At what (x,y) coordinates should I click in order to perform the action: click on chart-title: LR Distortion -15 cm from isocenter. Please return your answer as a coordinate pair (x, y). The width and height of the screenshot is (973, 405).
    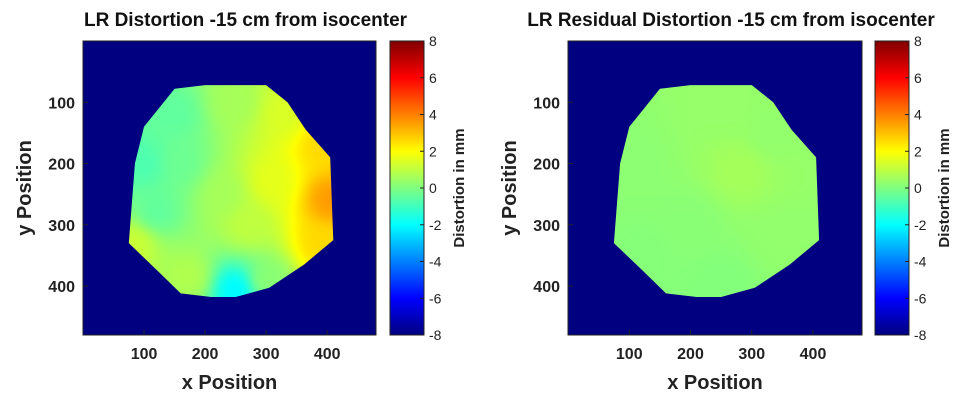
    Looking at the image, I should click on (246, 20).